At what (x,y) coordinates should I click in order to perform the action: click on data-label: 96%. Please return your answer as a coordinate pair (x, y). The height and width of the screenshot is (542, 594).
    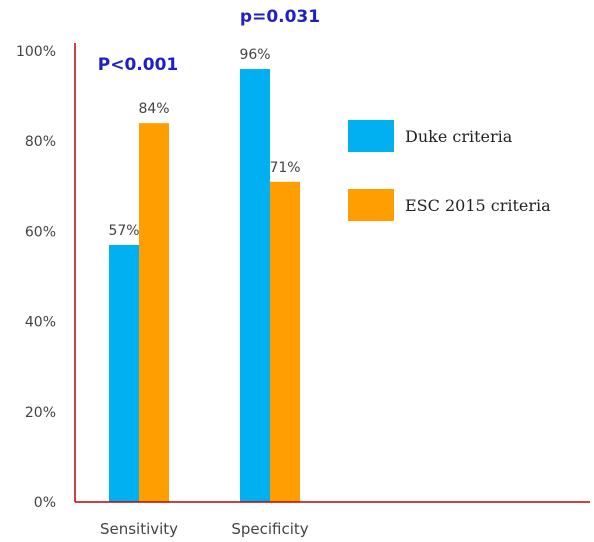
    Looking at the image, I should click on (254, 55).